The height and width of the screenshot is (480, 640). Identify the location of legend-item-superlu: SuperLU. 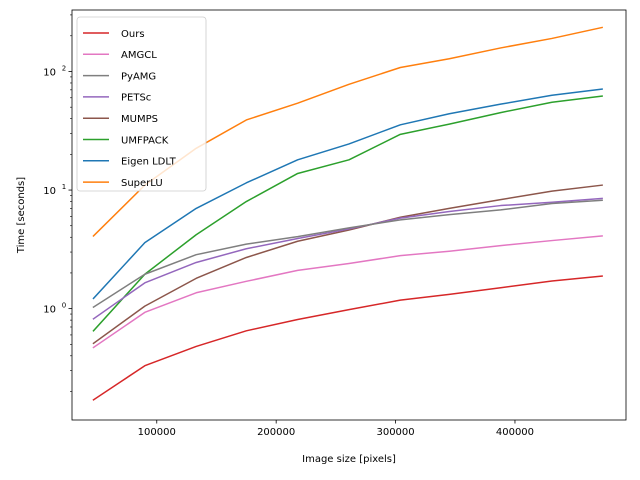
(123, 183).